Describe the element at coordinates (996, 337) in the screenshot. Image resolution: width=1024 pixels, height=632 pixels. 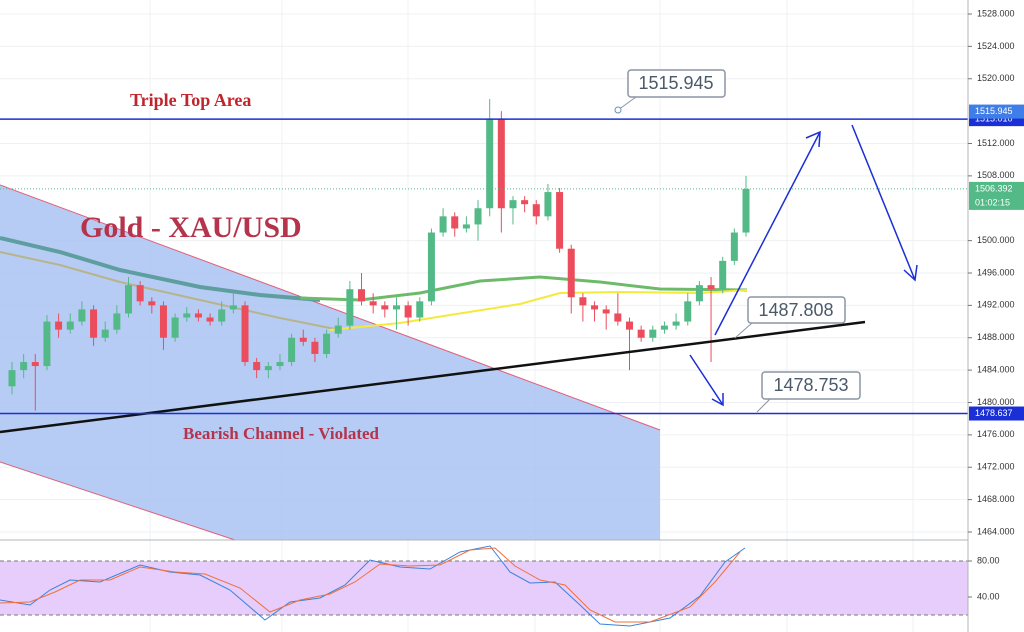
I see `y-tick-label: 1488.000` at that location.